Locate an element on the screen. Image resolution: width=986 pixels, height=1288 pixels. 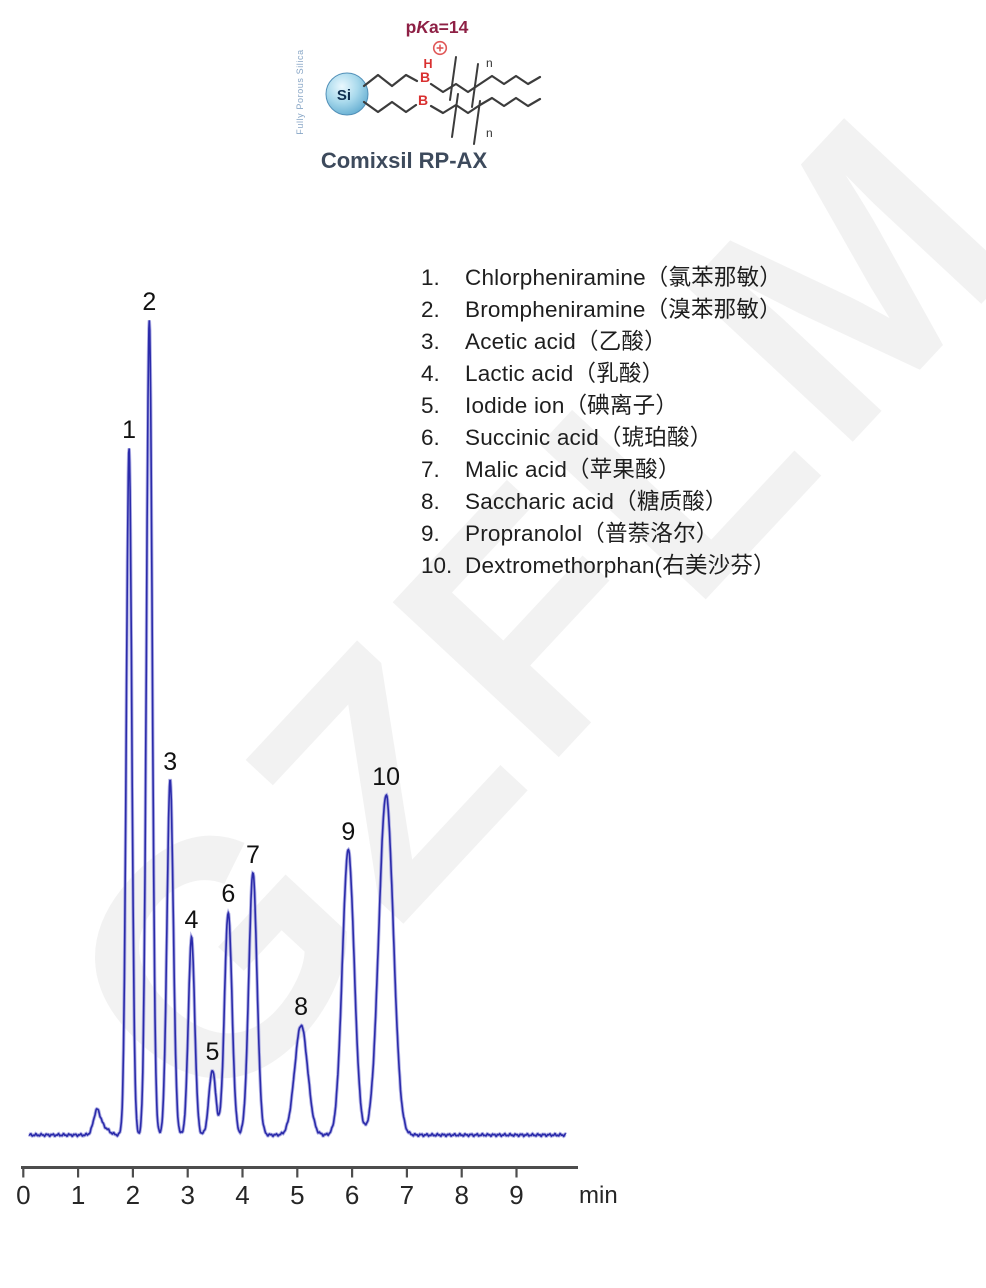
repeat-index-bottom: n is located at coordinates (489, 133).